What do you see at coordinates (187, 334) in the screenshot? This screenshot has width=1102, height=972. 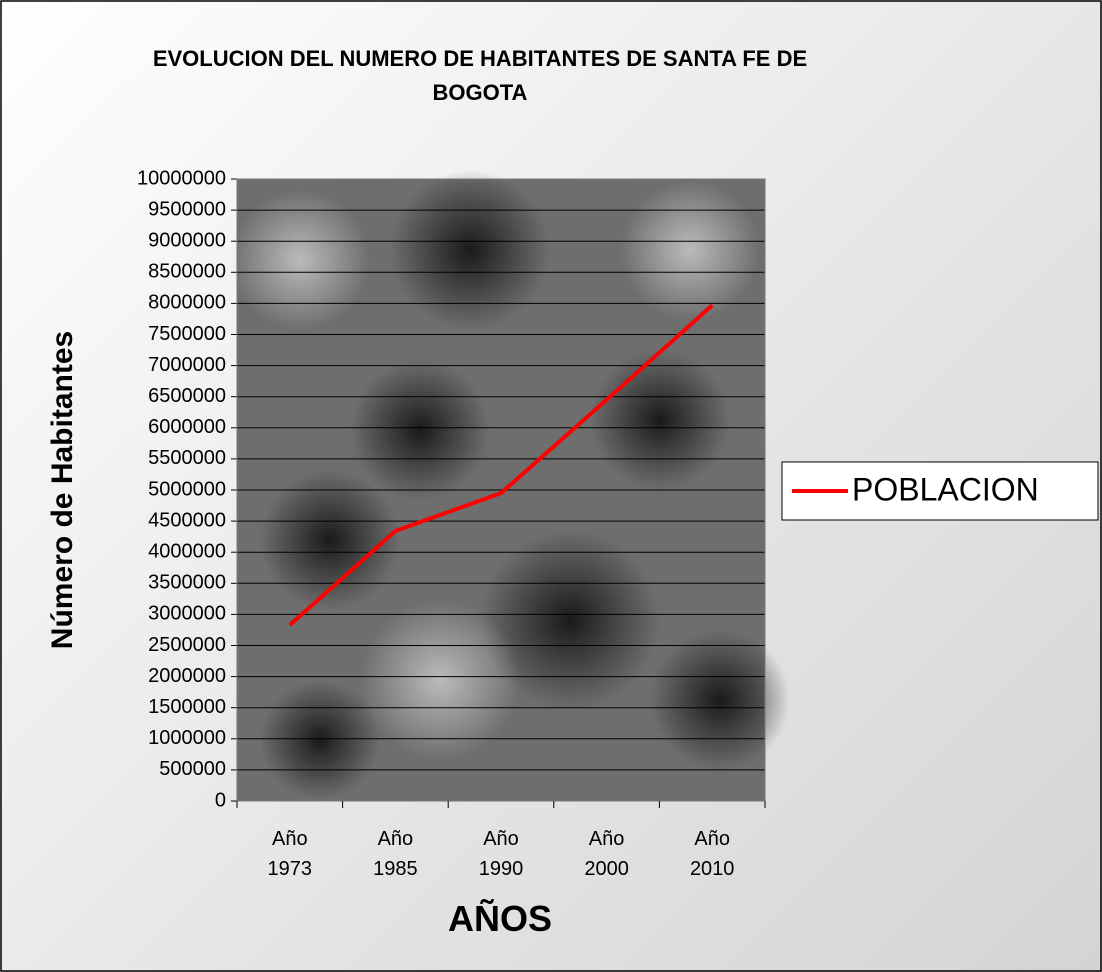 I see `y-tick-label: 7500000` at bounding box center [187, 334].